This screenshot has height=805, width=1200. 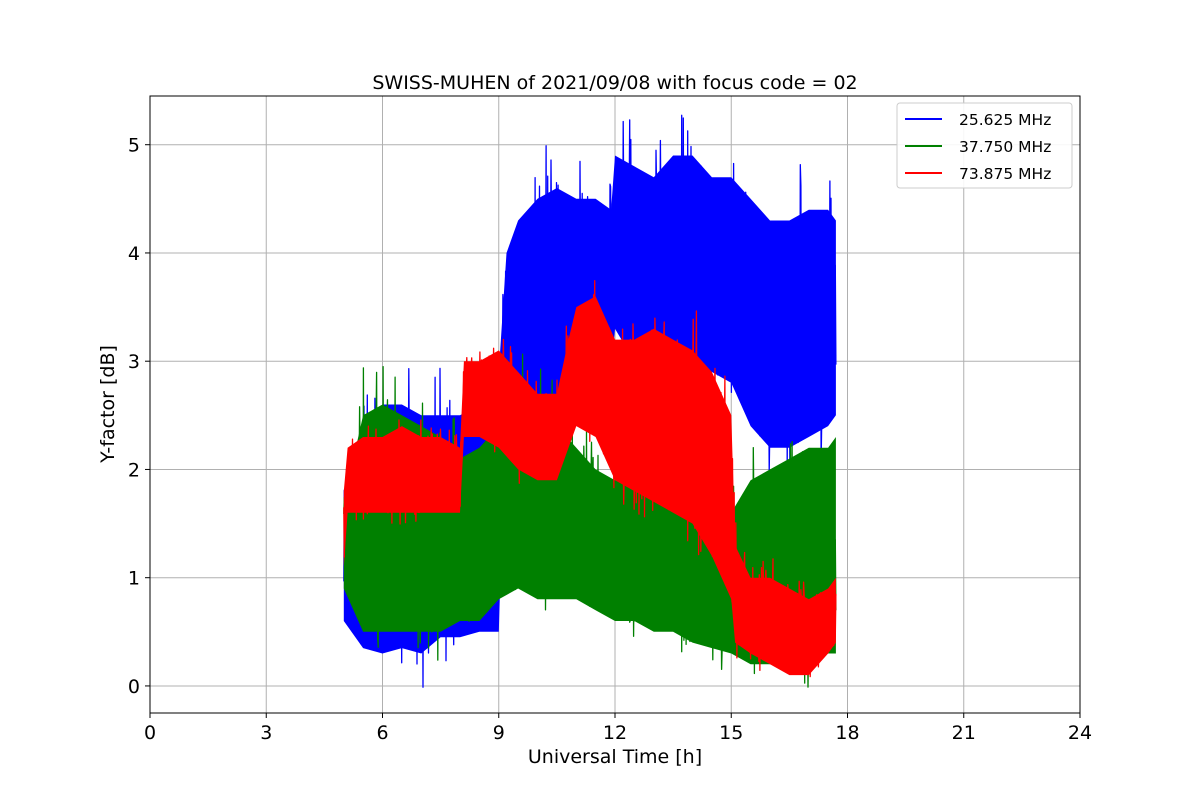 I want to click on y-tick-label-0: 0, so click(x=134, y=687).